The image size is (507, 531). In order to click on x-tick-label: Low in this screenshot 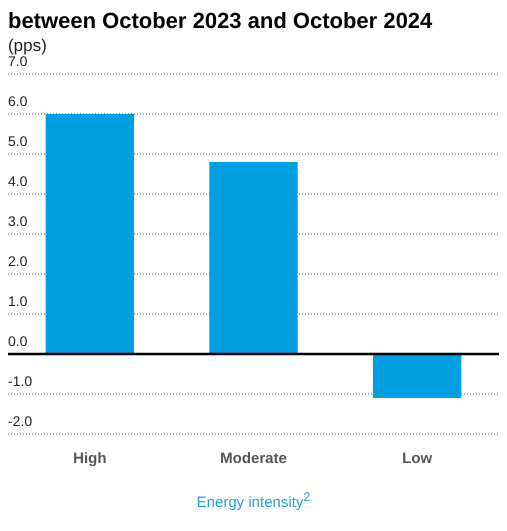, I will do `click(417, 459)`.